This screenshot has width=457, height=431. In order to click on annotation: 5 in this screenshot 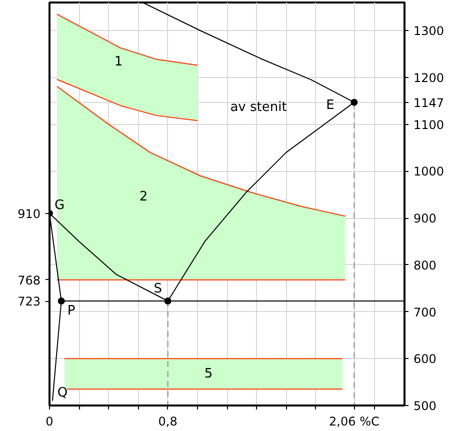, I will do `click(208, 374)`.